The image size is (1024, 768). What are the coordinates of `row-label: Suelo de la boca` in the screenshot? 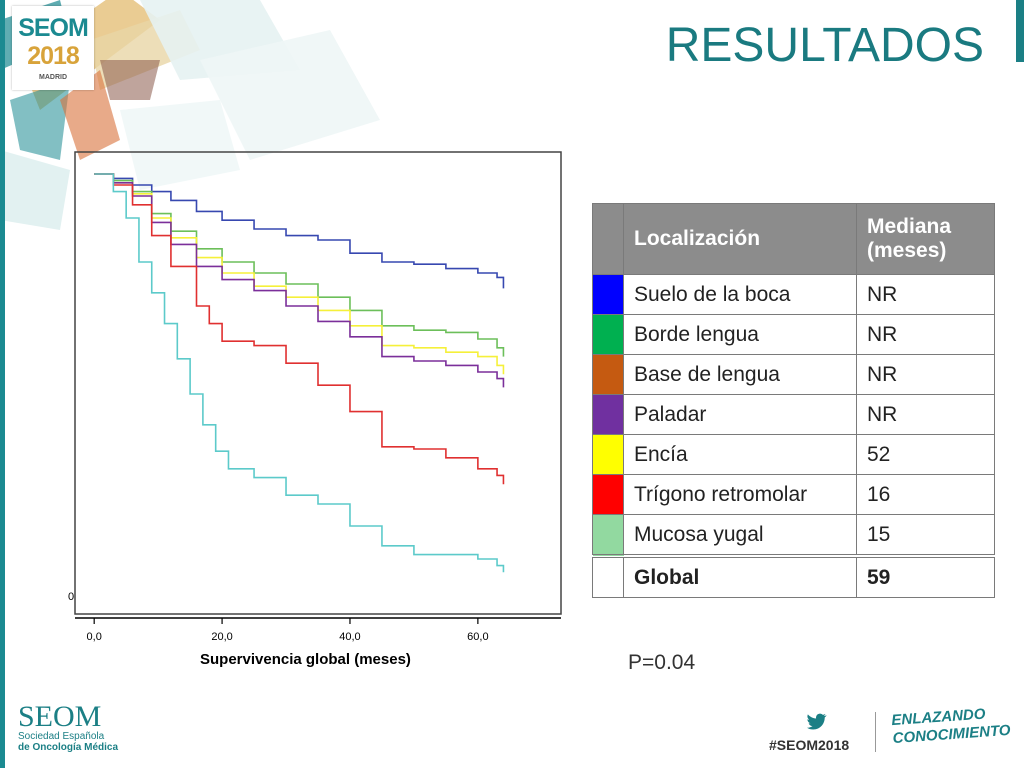 It's located at (740, 294).